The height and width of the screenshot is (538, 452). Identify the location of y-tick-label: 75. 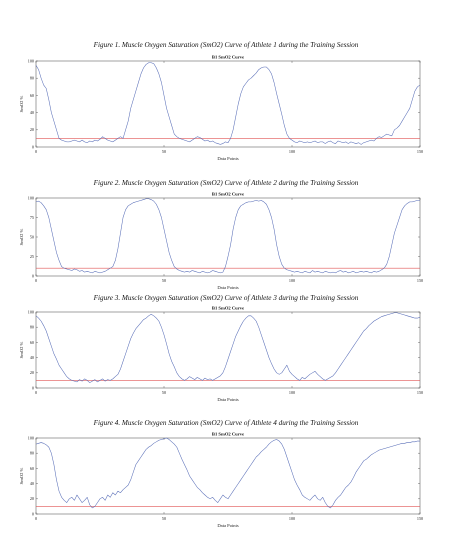
(32, 217).